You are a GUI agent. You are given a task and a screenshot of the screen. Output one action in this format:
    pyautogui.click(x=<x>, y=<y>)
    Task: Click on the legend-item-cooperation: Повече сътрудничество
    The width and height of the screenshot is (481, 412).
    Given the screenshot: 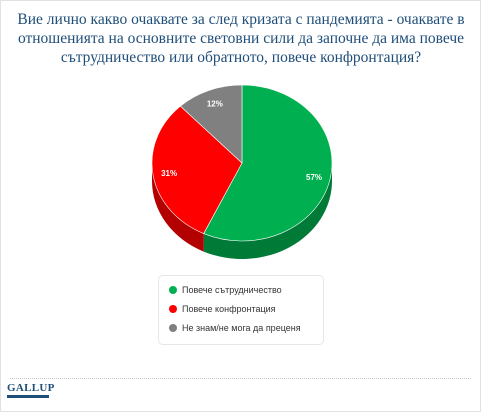 What is the action you would take?
    pyautogui.click(x=225, y=290)
    